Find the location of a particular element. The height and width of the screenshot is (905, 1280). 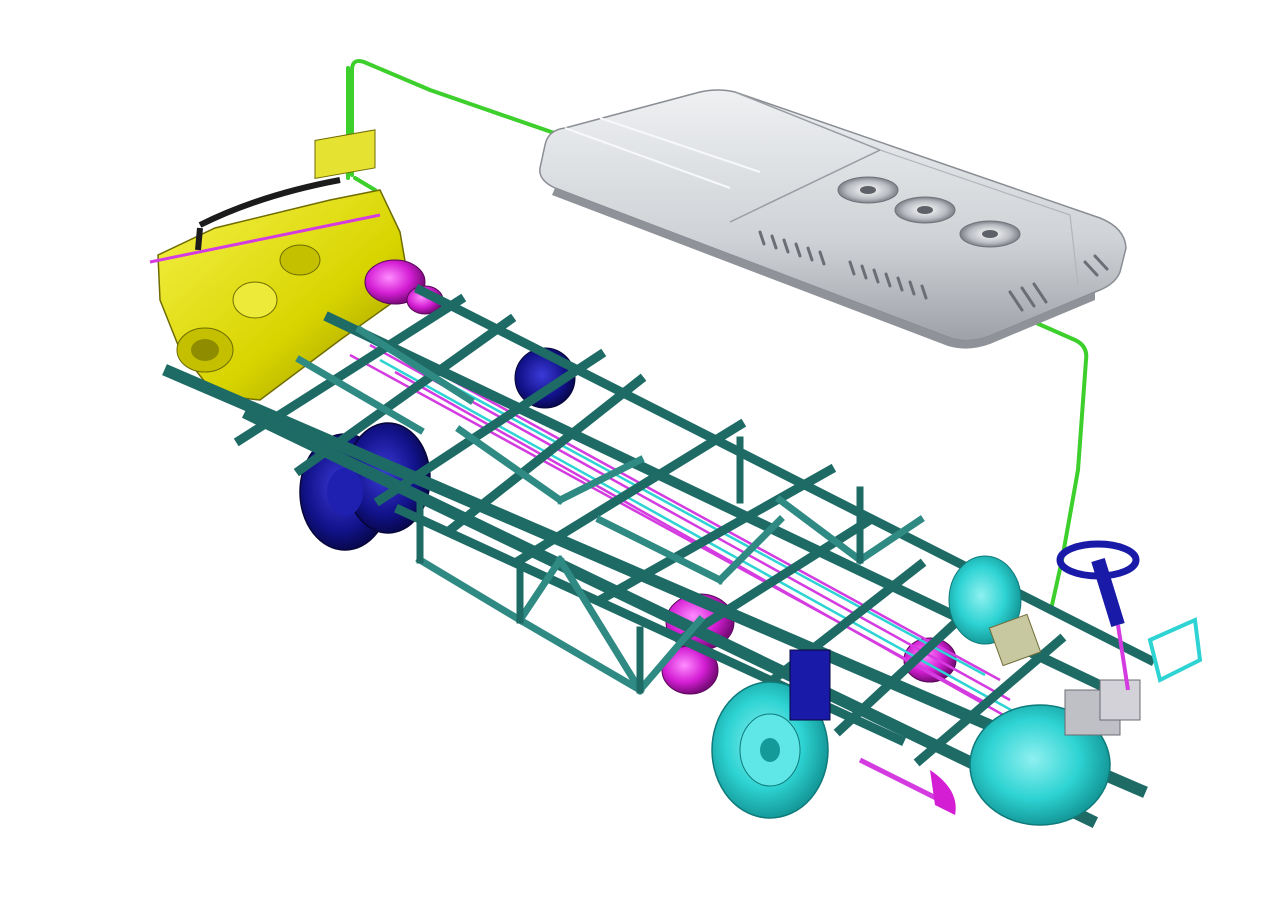

fan-icon is located at coordinates (929, 212).